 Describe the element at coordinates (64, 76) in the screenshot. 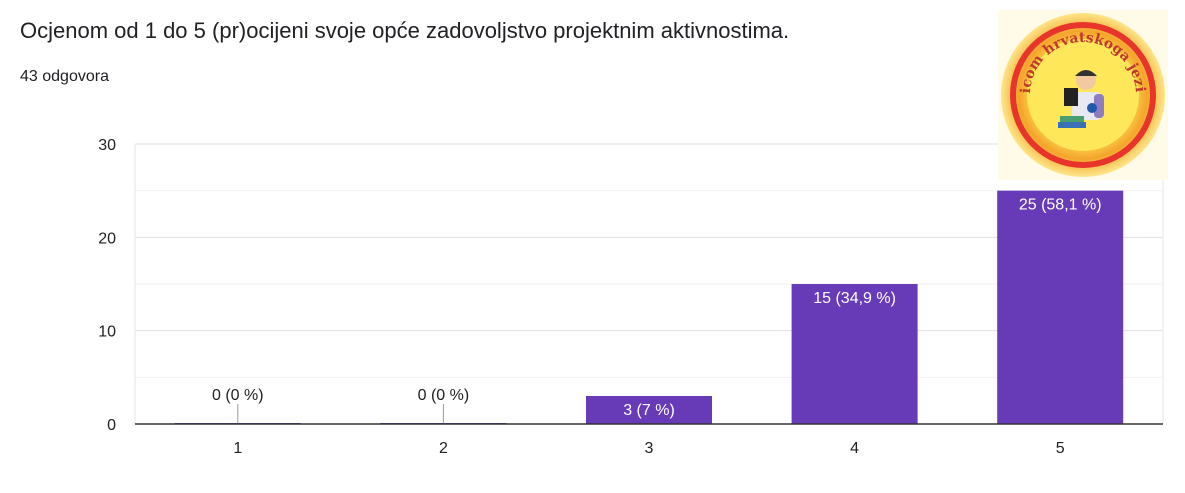

I see `response-count: 43 odgovora` at that location.